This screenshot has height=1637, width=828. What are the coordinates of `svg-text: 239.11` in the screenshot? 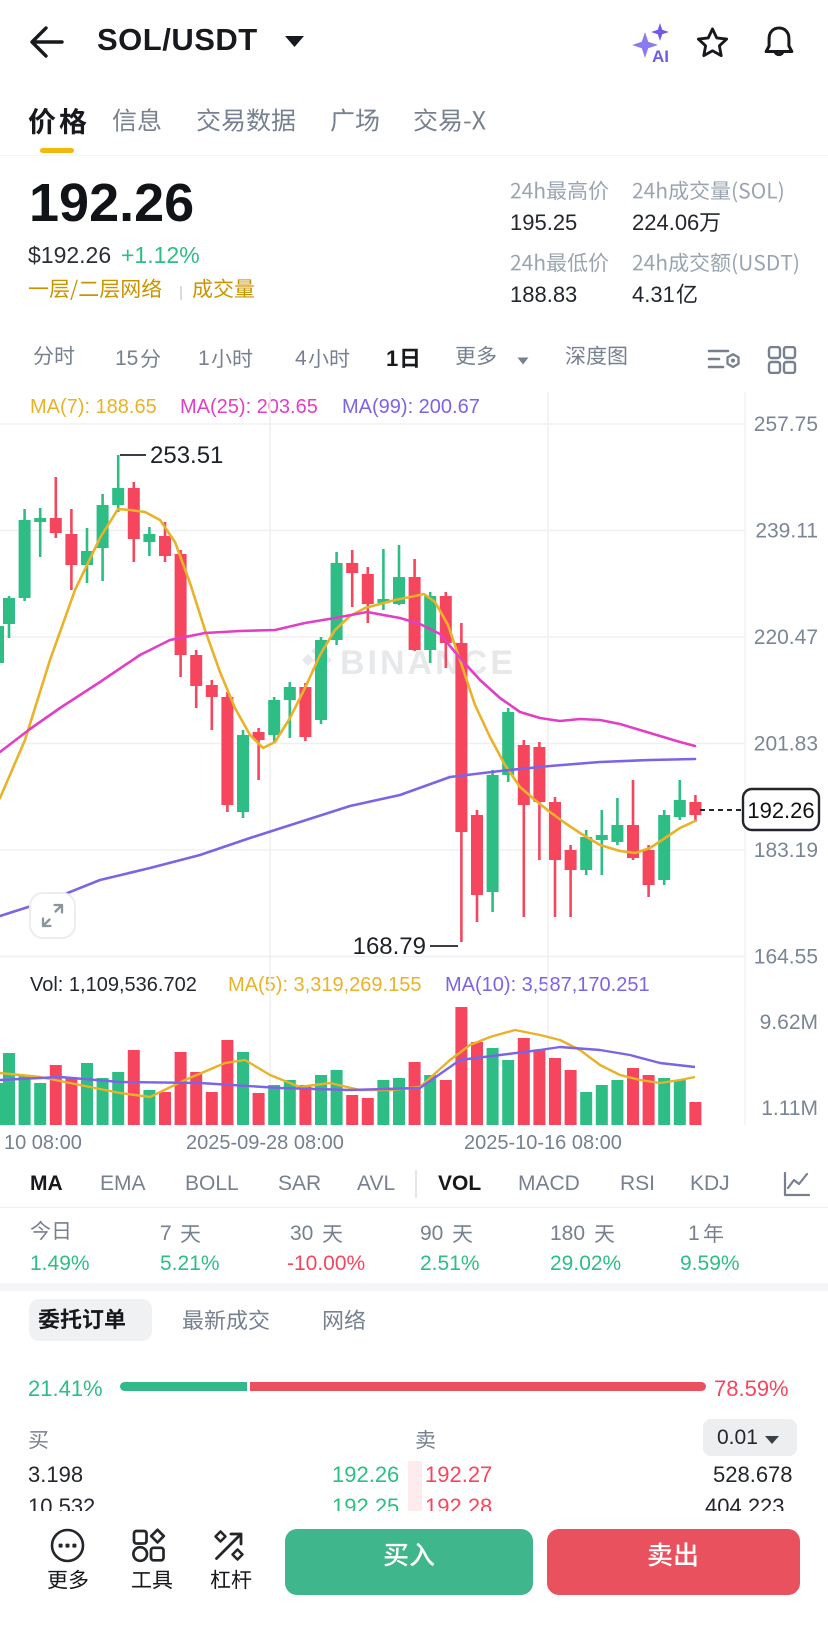 It's located at (786, 531).